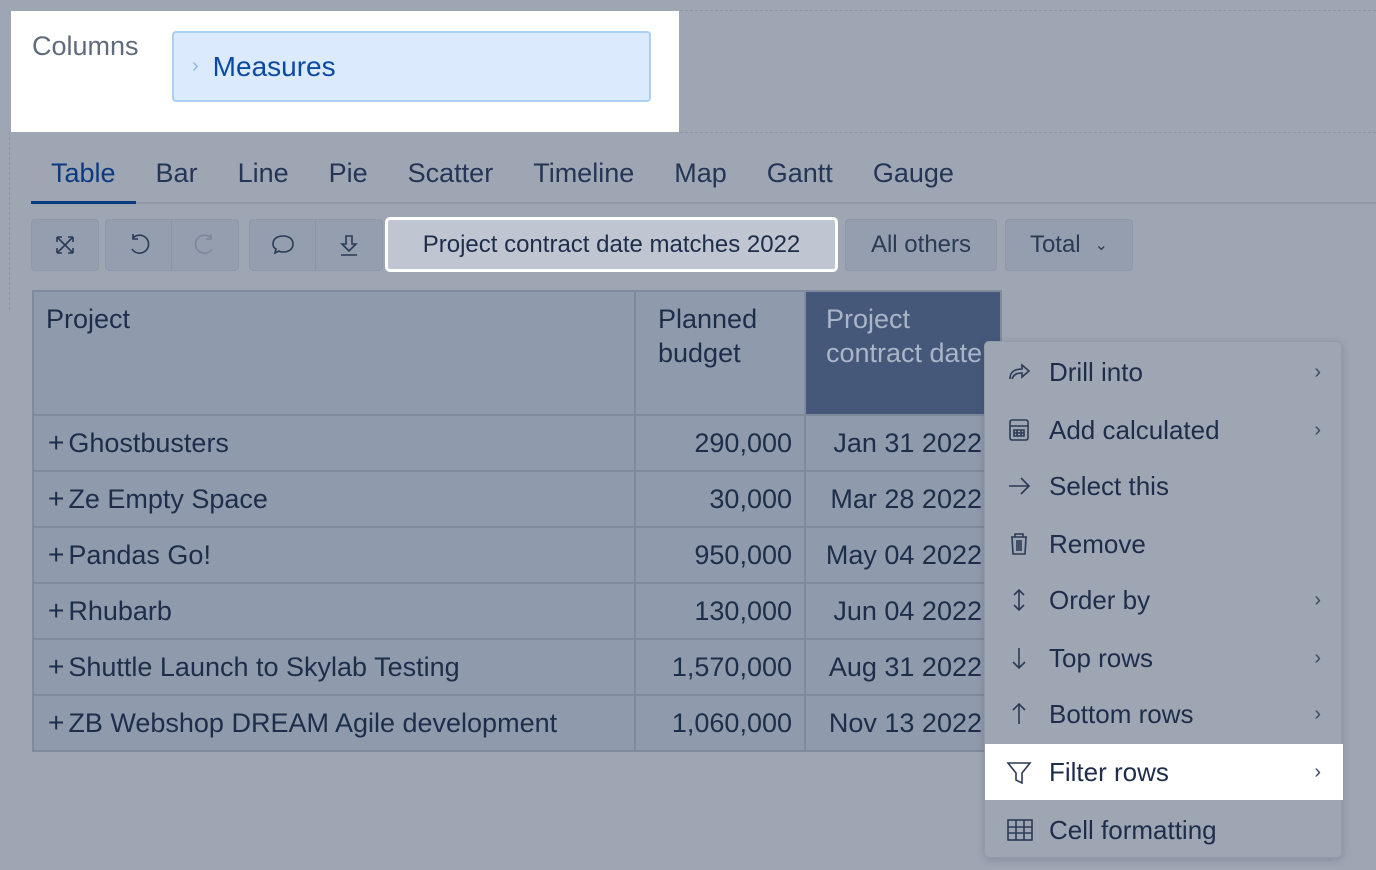  Describe the element at coordinates (334, 443) in the screenshot. I see `project-cell: + Ghostbusters` at that location.